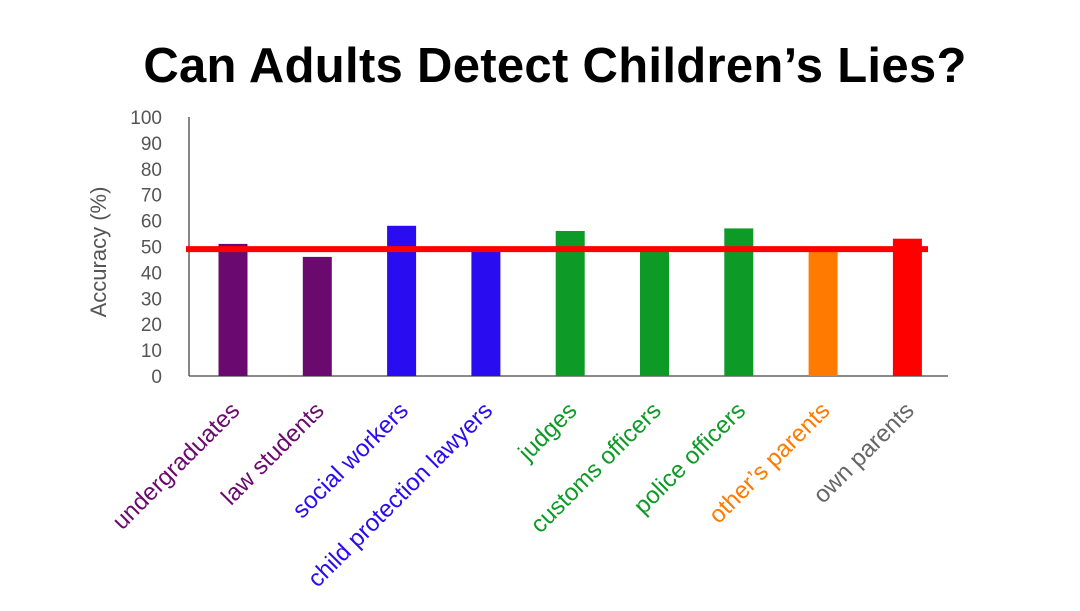 Image resolution: width=1080 pixels, height=611 pixels. Describe the element at coordinates (654, 313) in the screenshot. I see `bar-customs-officers` at that location.